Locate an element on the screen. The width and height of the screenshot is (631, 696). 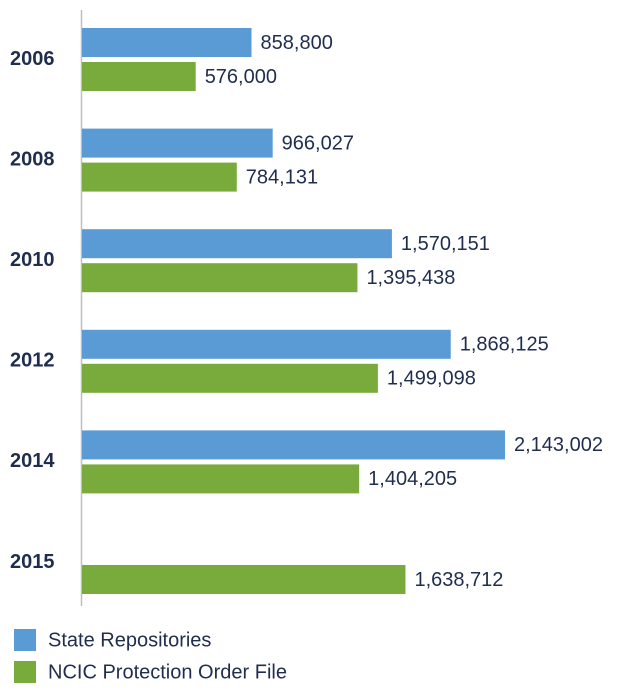
category-label: 2006 is located at coordinates (32, 59).